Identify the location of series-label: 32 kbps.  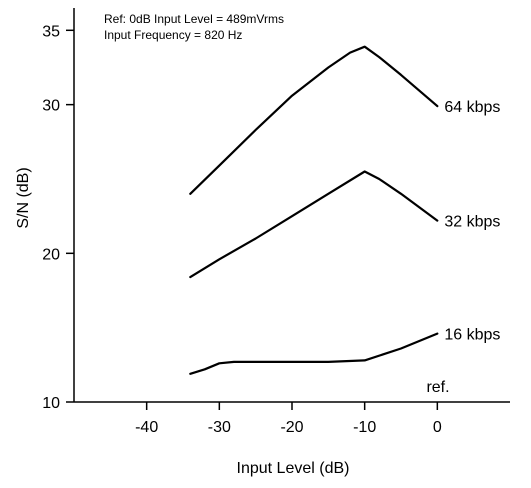
(472, 222).